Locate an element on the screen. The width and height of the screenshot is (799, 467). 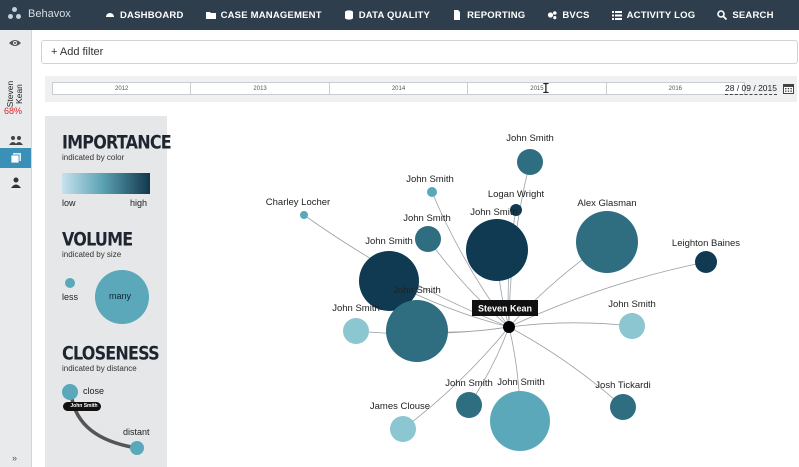
importance-title: IMPORTANCE is located at coordinates (117, 142).